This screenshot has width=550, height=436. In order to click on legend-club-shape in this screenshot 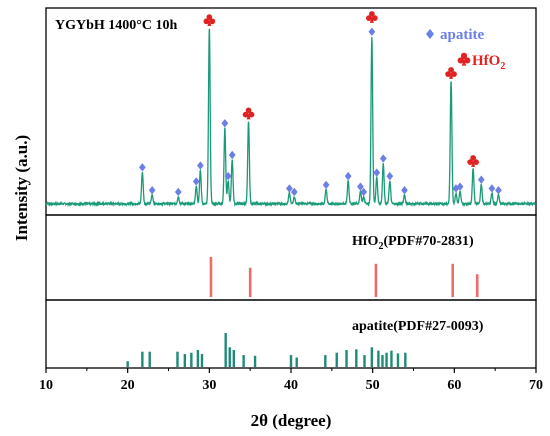, I will do `click(464, 59)`.